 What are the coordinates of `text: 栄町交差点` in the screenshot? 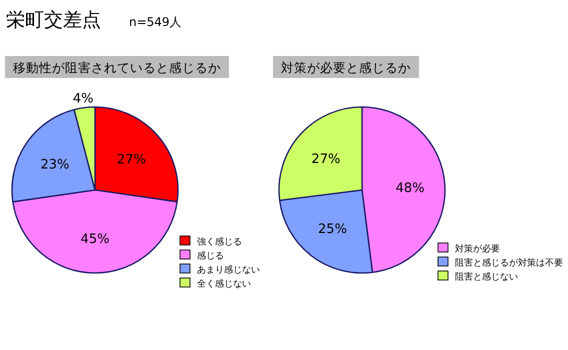 It's located at (53, 20).